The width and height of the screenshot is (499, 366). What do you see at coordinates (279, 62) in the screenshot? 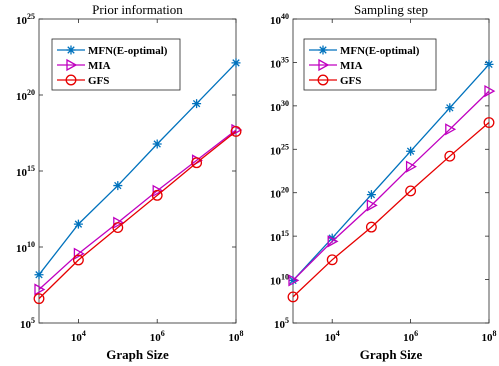
I see `y-tick-label: 1035` at bounding box center [279, 62].